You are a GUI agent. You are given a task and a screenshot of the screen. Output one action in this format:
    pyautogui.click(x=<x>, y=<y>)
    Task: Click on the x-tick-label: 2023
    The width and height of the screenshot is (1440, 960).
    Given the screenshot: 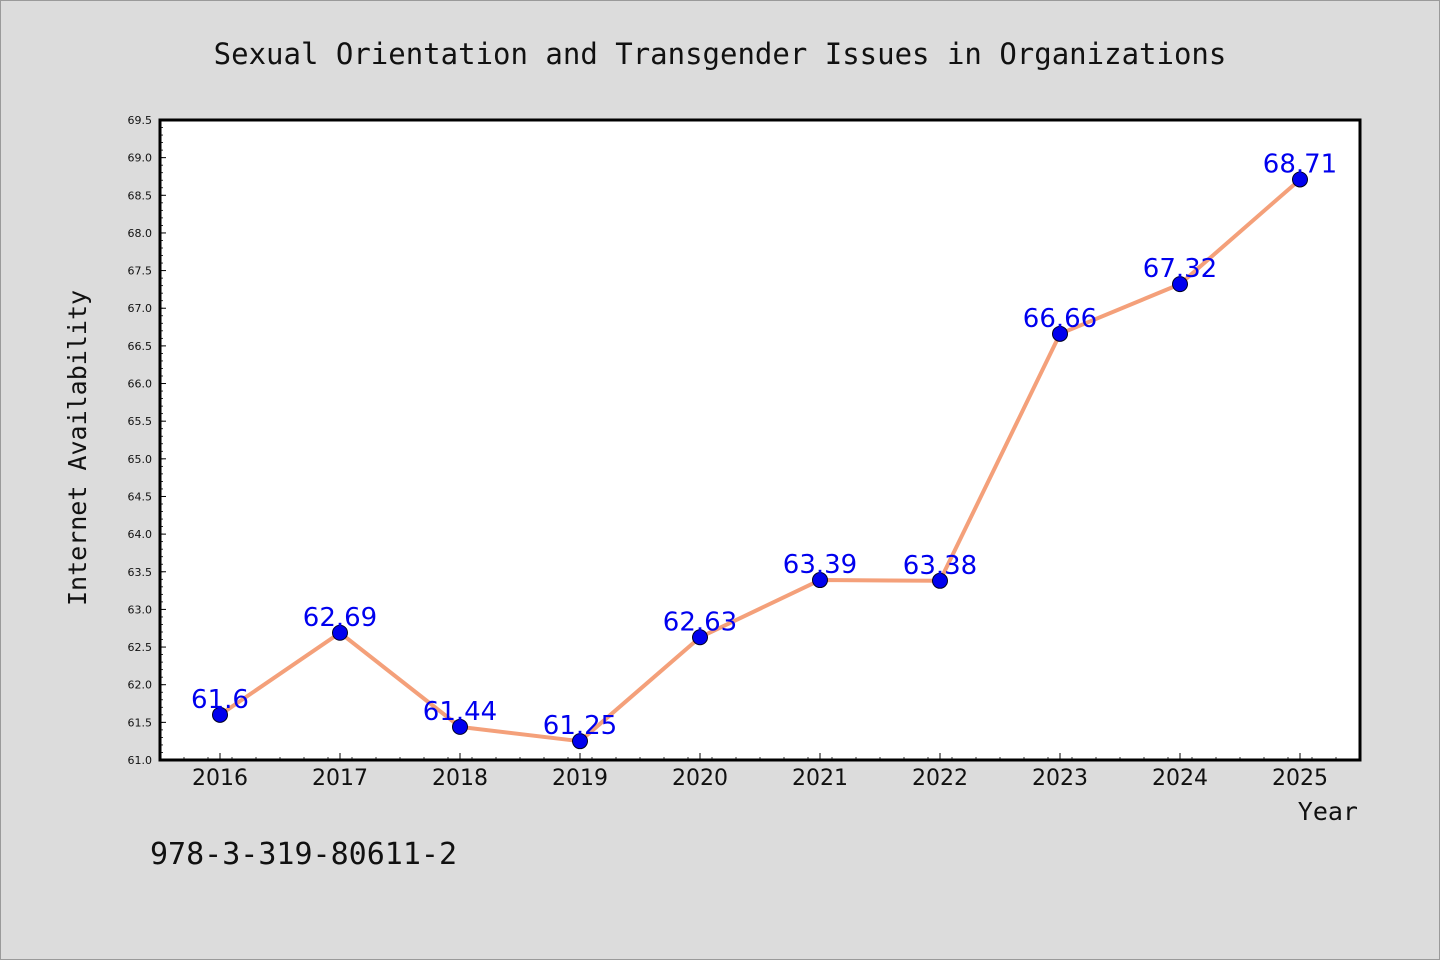 What is the action you would take?
    pyautogui.click(x=1060, y=778)
    